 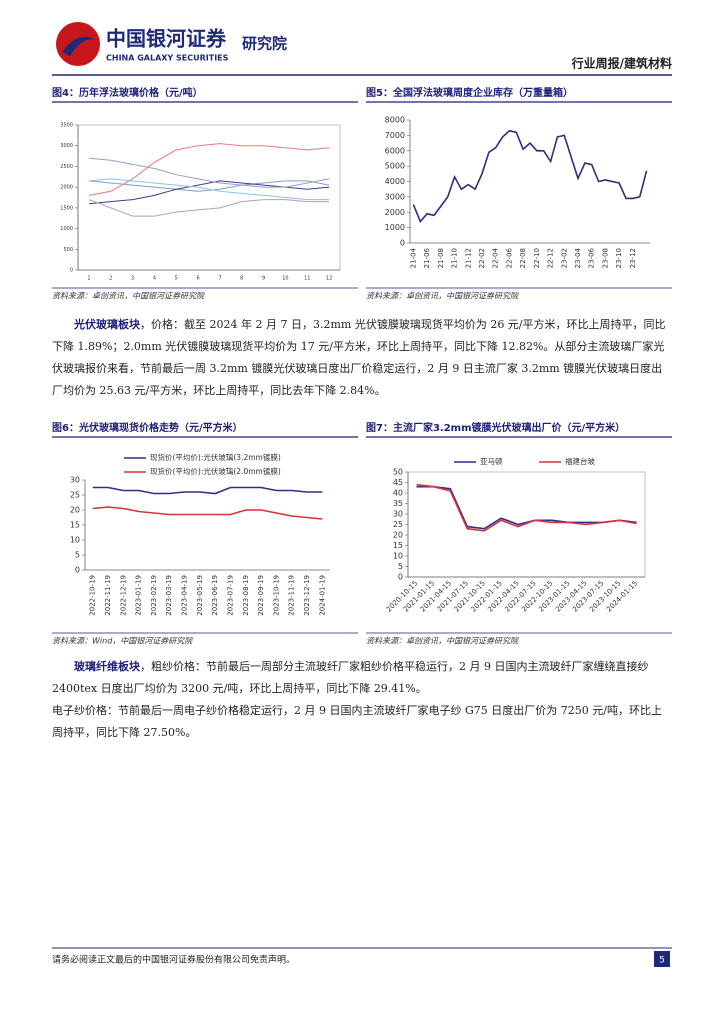 What do you see at coordinates (523, 258) in the screenshot?
I see `x-tick-label: 22-08` at bounding box center [523, 258].